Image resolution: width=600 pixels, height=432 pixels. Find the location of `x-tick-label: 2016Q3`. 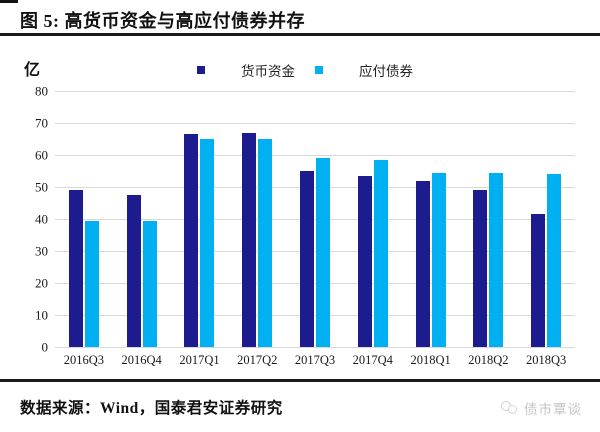

x-tick-label: 2016Q3 is located at coordinates (84, 360).